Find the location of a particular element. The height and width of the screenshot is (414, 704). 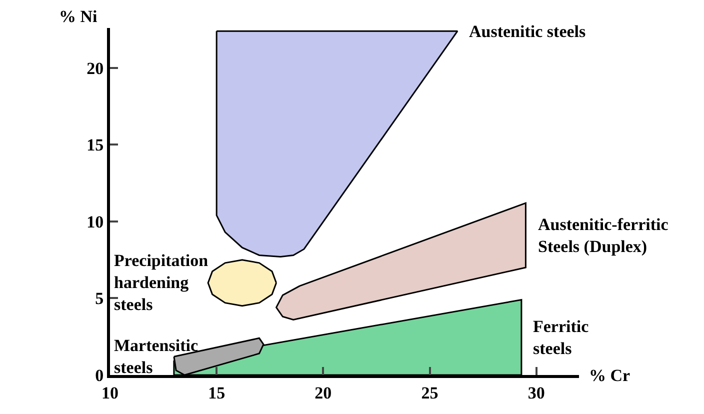

series-label: Ferritic steels is located at coordinates (561, 337).